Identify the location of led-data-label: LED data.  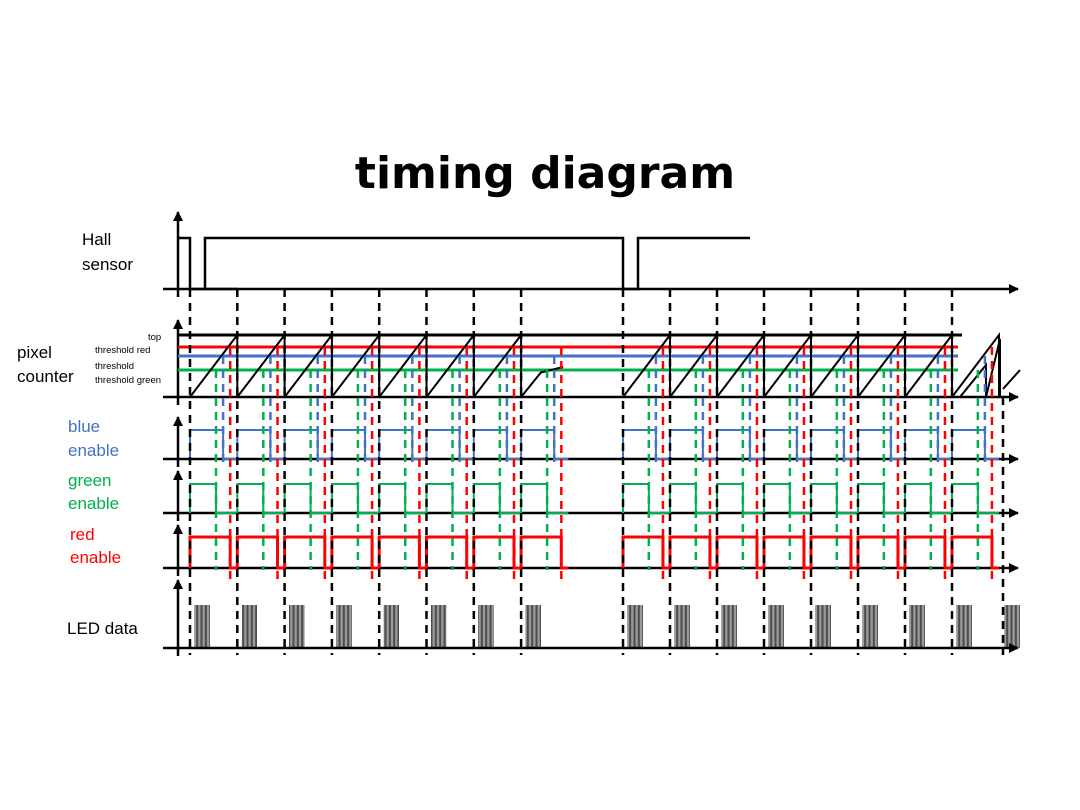
(102, 628).